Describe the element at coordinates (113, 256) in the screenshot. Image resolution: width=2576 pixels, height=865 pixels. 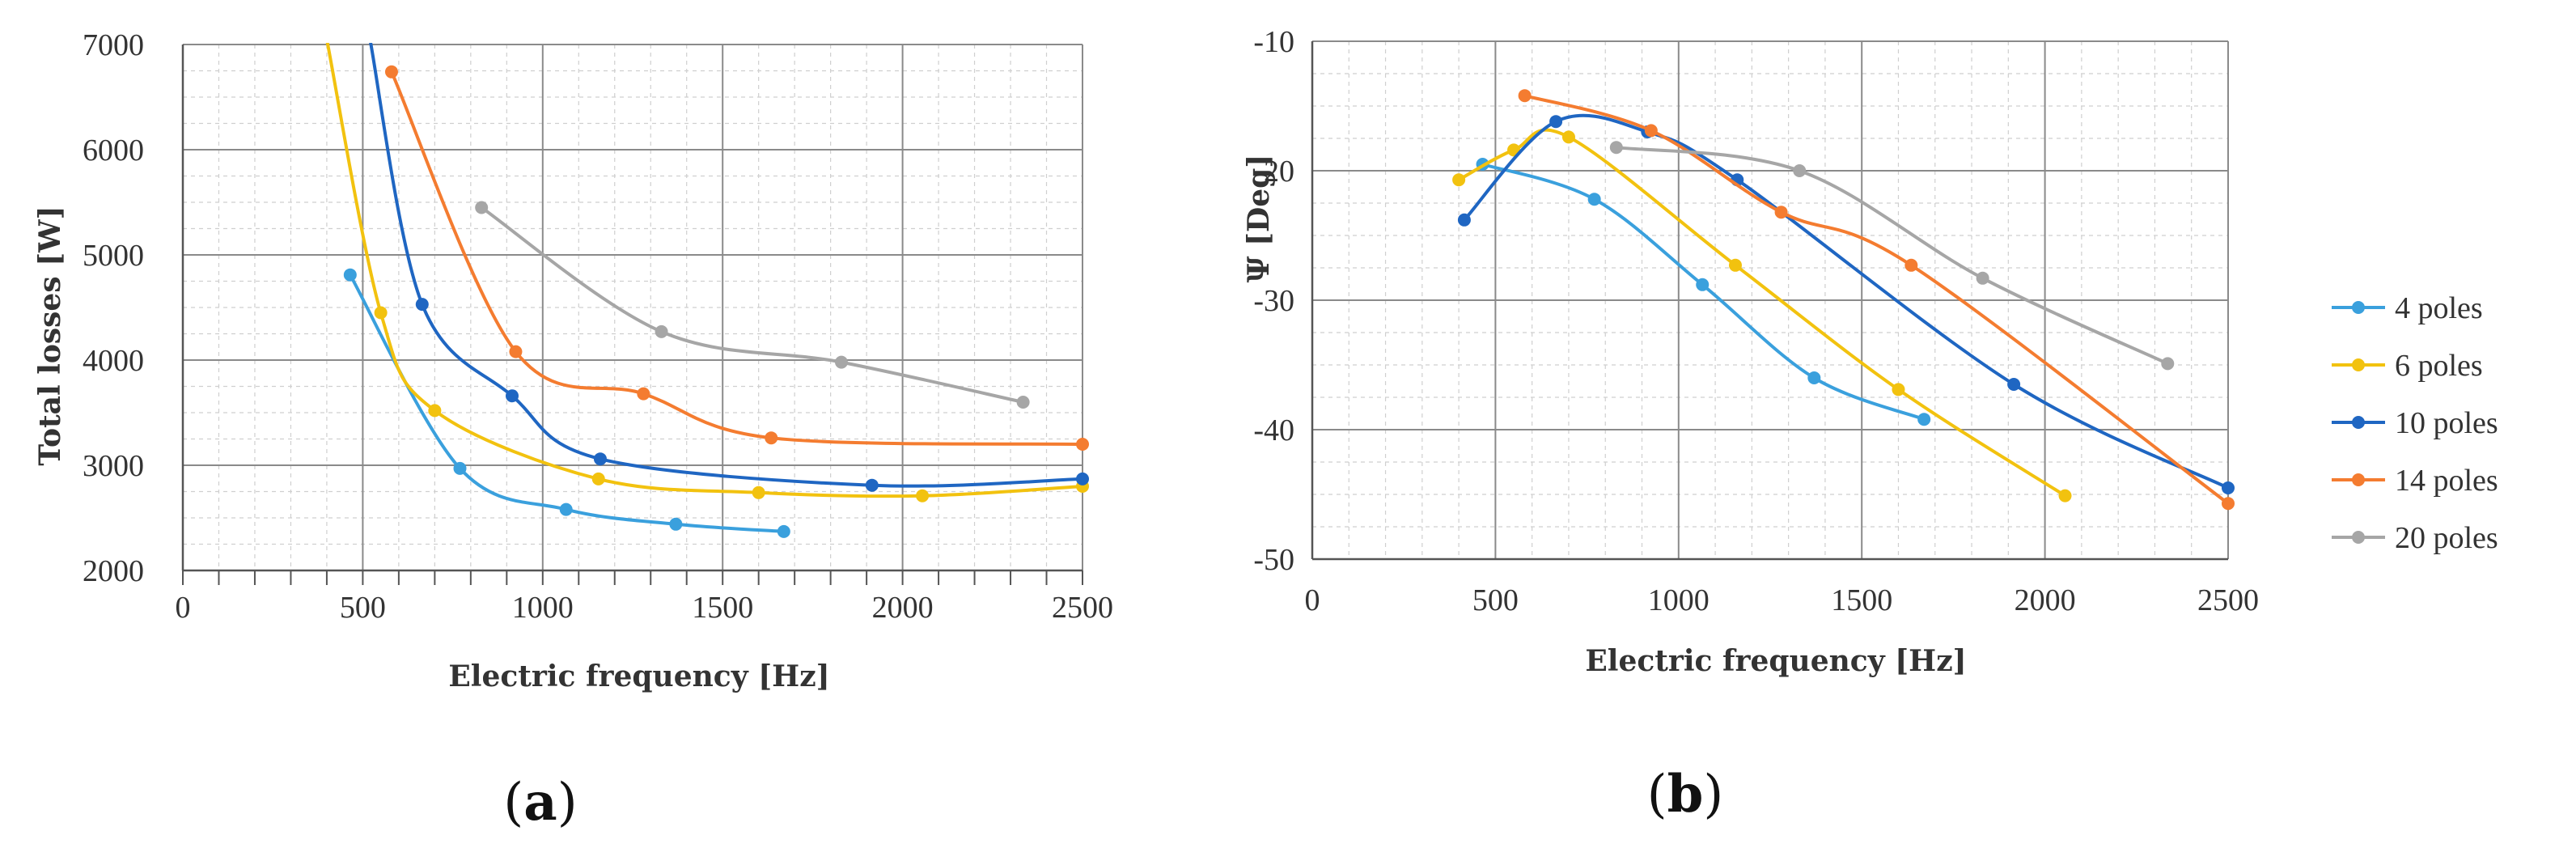
I see `y-tick-label: 5000` at that location.